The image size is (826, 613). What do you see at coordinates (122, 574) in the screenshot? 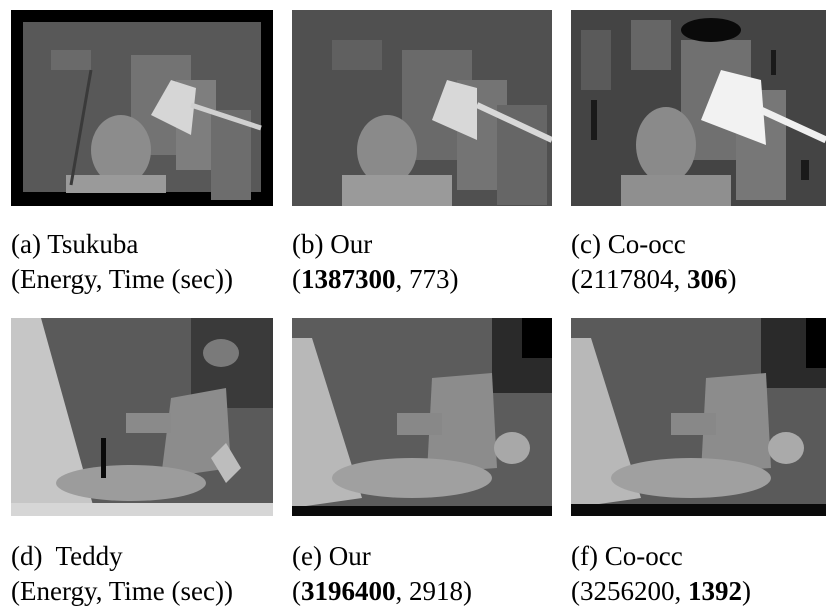
I see `caption-teddy: (d) Teddy (Energy, Time (sec))` at bounding box center [122, 574].